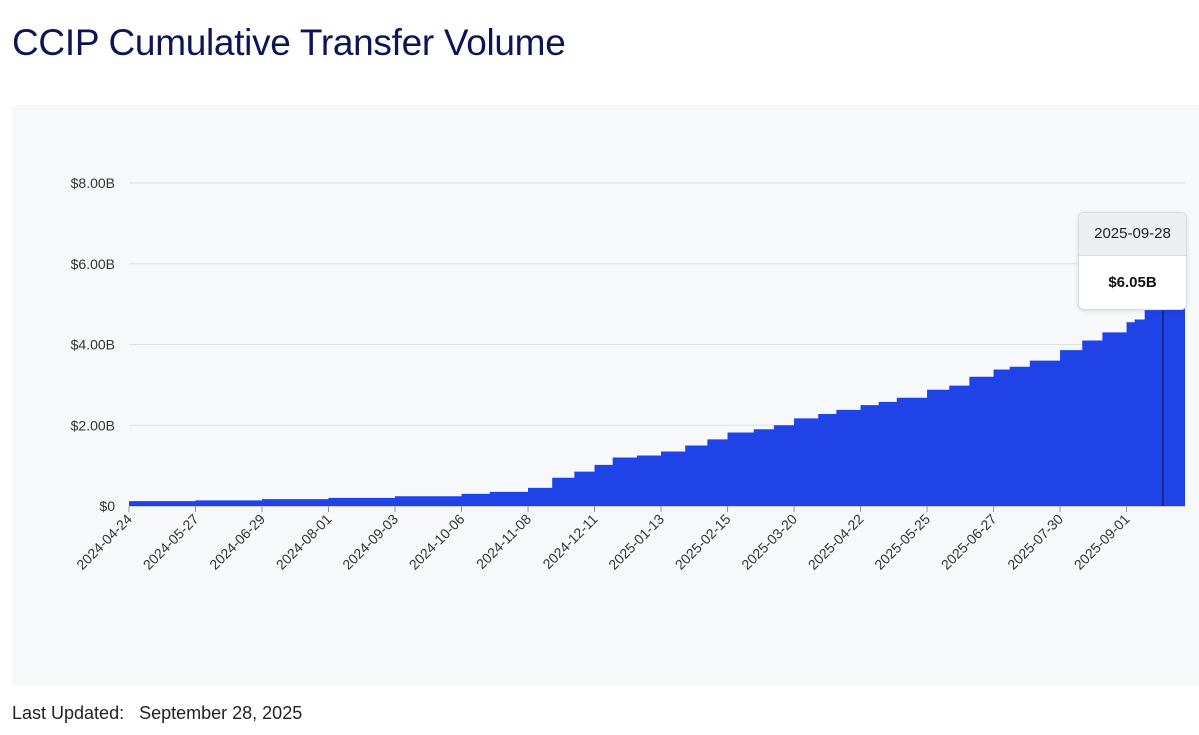  What do you see at coordinates (703, 542) in the screenshot?
I see `x-tick-label: 2025-02-15` at bounding box center [703, 542].